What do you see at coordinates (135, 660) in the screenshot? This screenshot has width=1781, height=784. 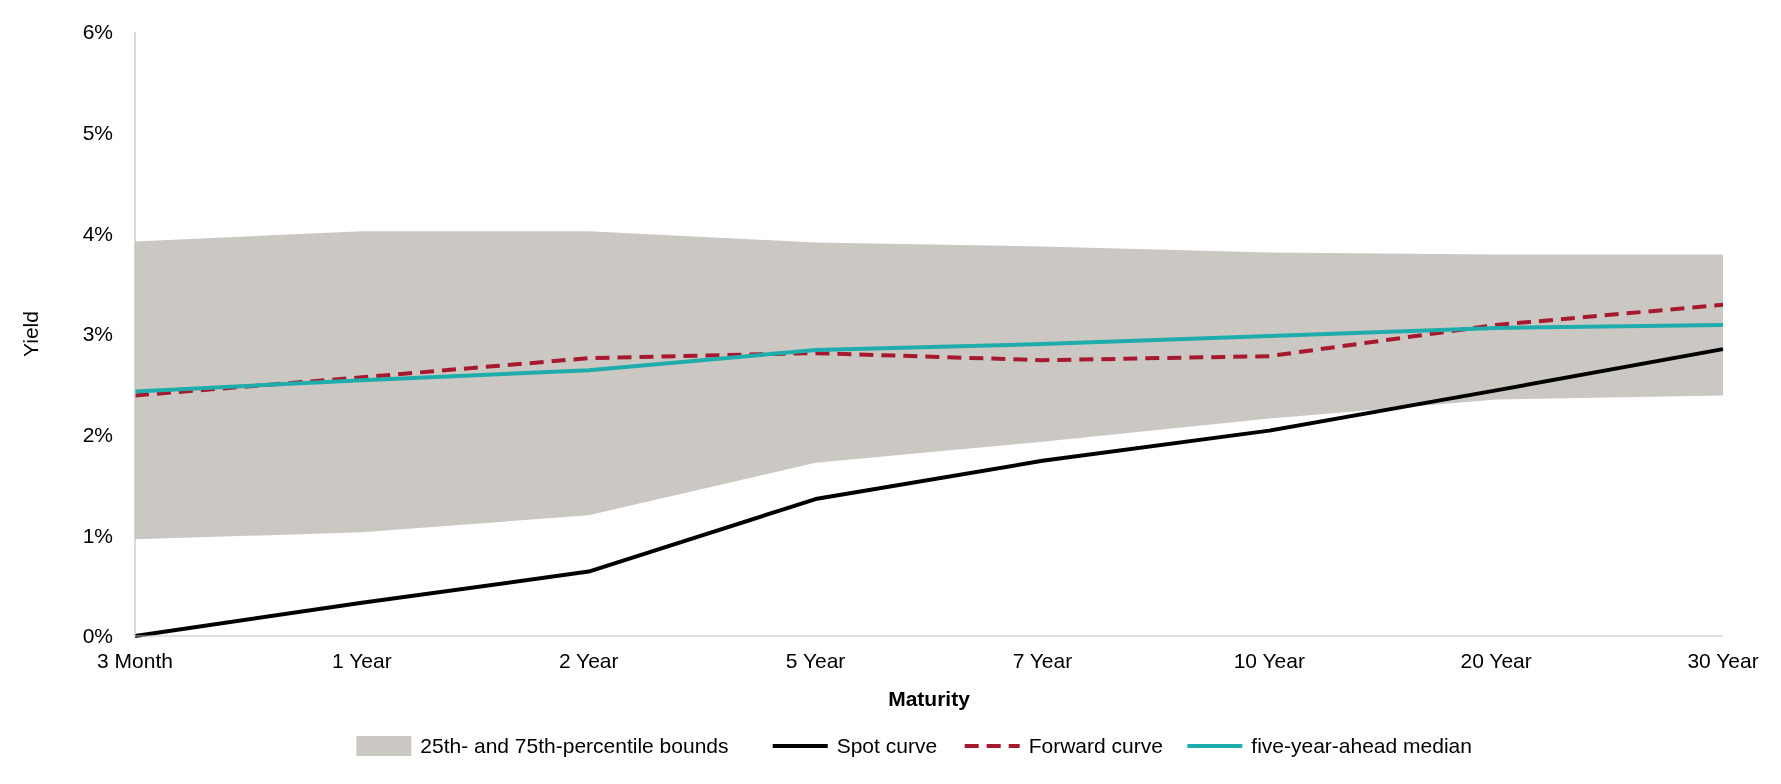 I see `x-tick-label: 3 Month` at bounding box center [135, 660].